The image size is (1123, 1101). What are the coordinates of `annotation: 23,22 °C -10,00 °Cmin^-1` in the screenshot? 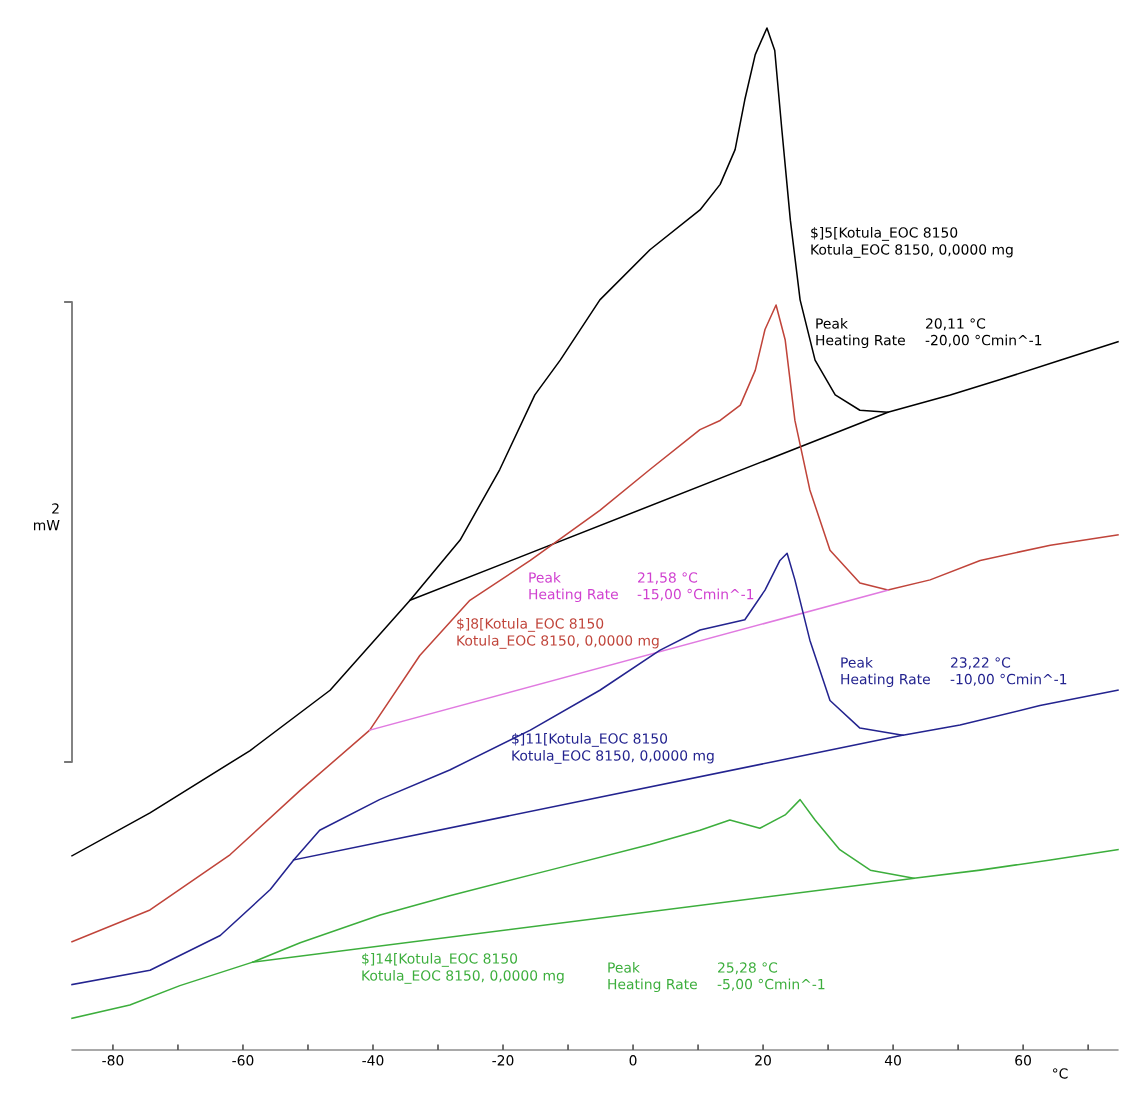 It's located at (1008, 671).